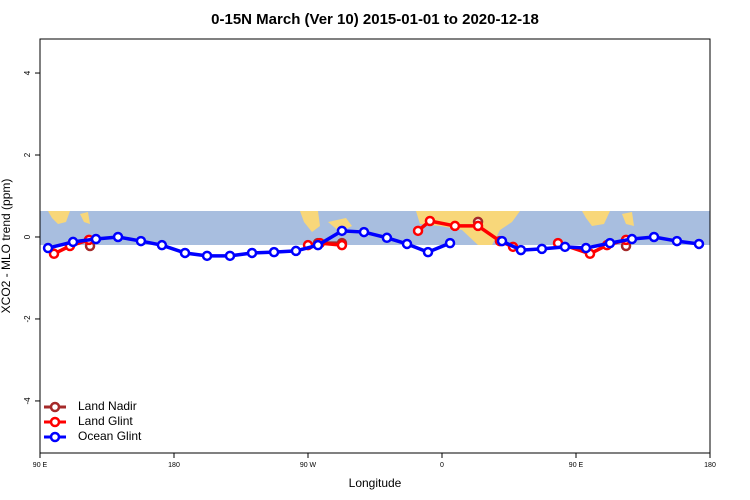  I want to click on x-axis-label: Longitude, so click(375, 483).